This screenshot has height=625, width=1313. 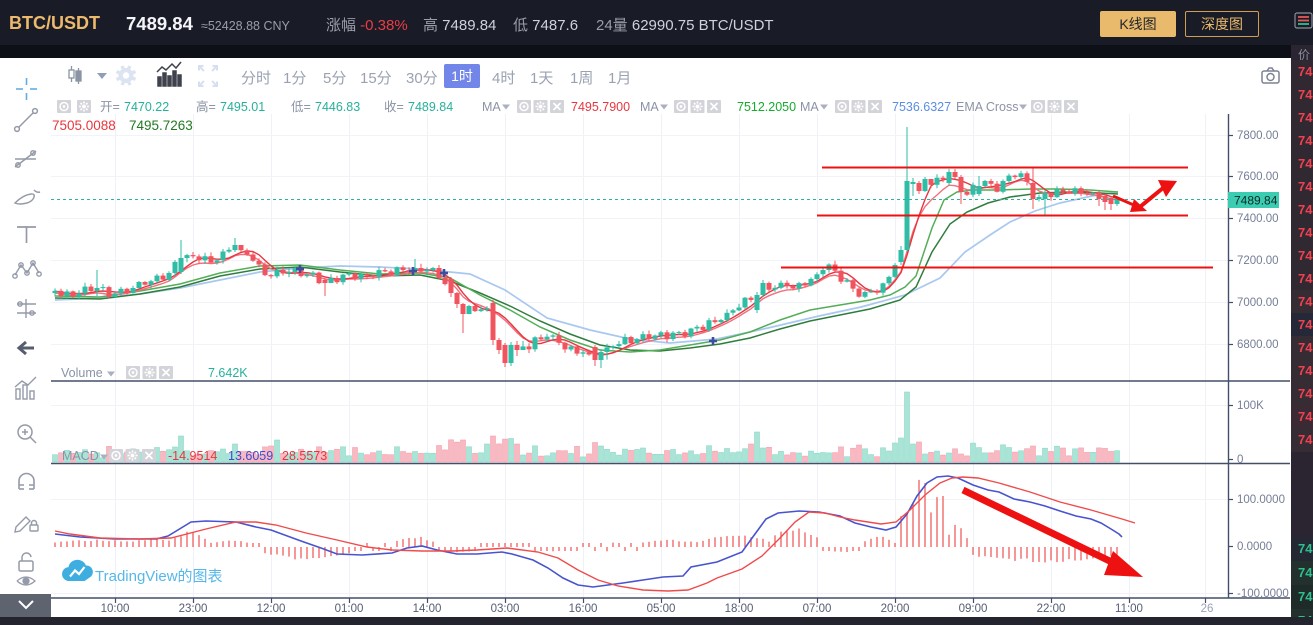 I want to click on svg-text: 10:00, so click(x=115, y=609).